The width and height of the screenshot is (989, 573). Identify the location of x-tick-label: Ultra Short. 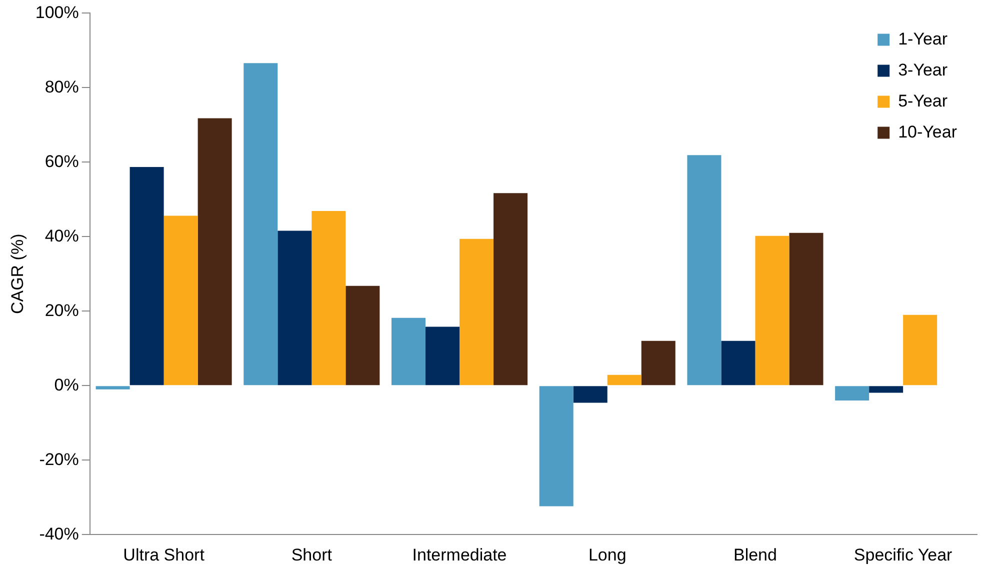
(164, 554).